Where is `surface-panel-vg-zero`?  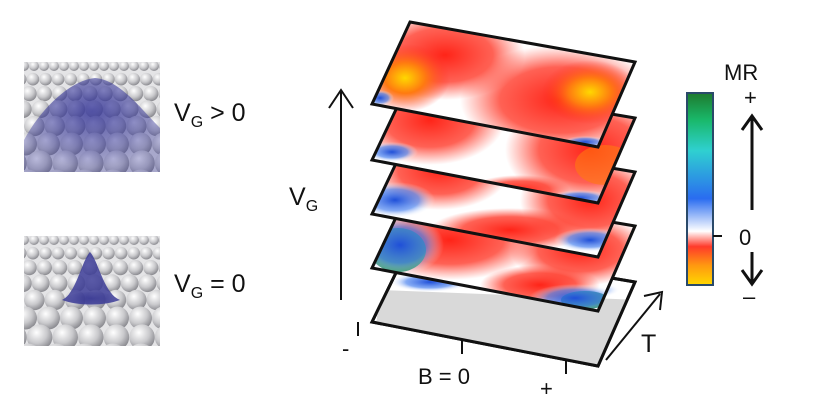
surface-panel-vg-zero is located at coordinates (92, 290).